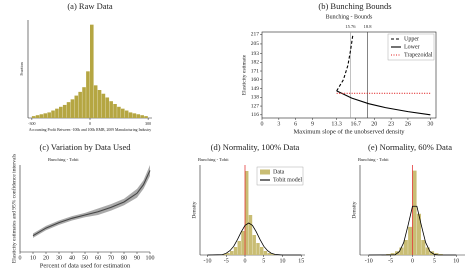  Describe the element at coordinates (255, 44) in the screenshot. I see `y-tick-label: 205` at that location.